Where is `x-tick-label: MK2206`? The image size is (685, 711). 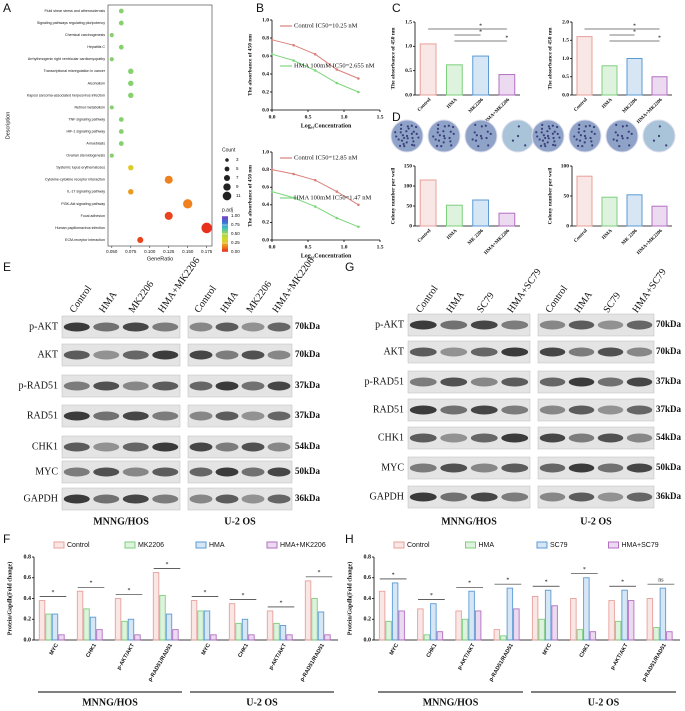
x-tick-label: MK2206 is located at coordinates (630, 105).